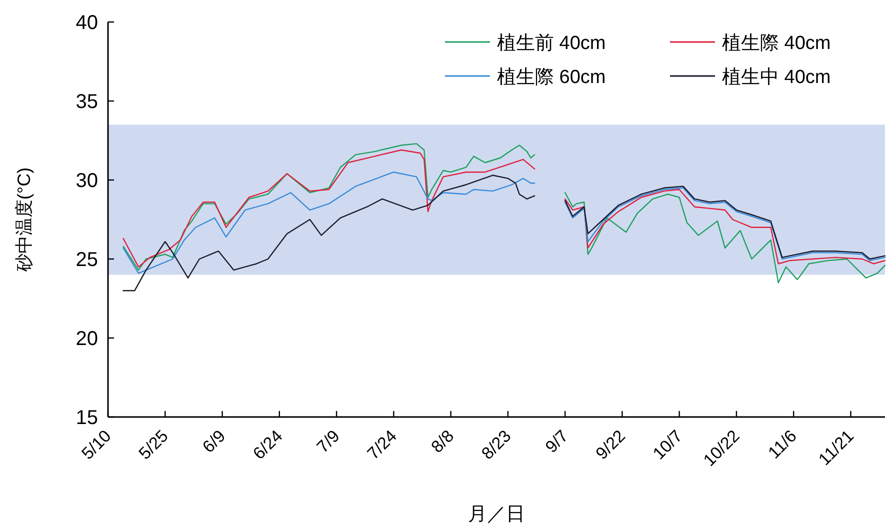 The image size is (888, 530). Describe the element at coordinates (87, 23) in the screenshot. I see `y-tick-label: 40` at that location.